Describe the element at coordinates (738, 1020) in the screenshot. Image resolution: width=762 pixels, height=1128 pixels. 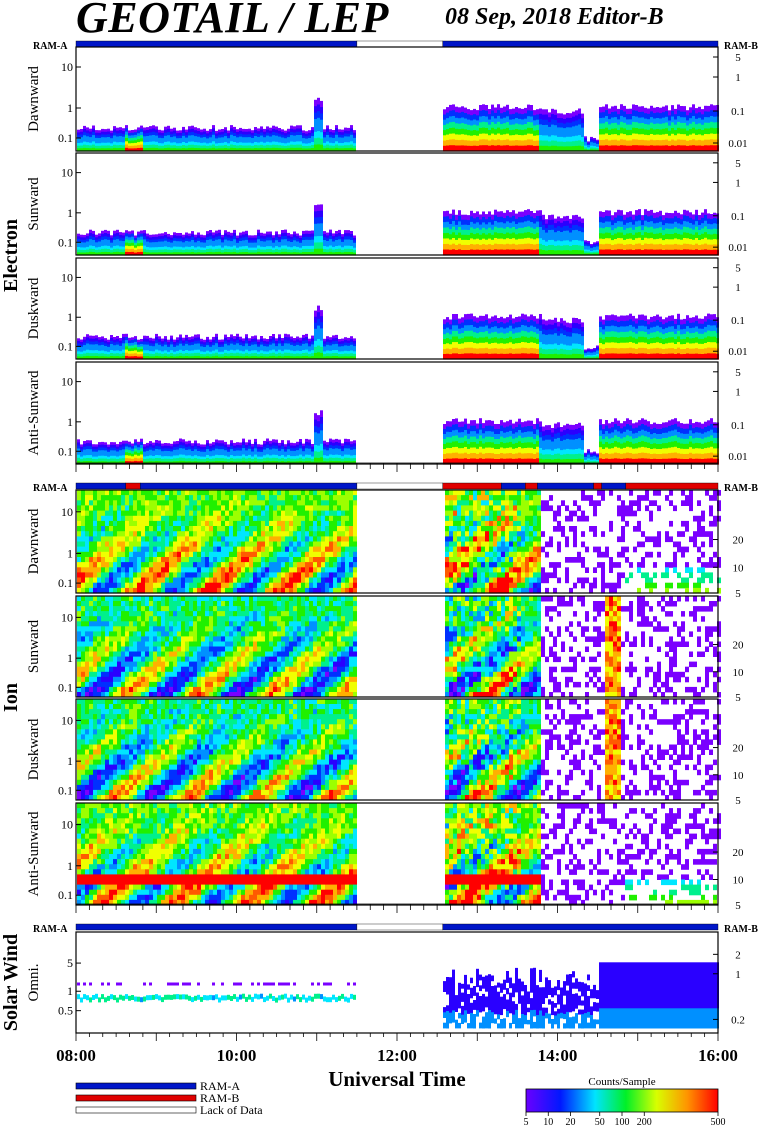
I see `right-tick-label-solar-wind-omni--2: 0.2` at that location.